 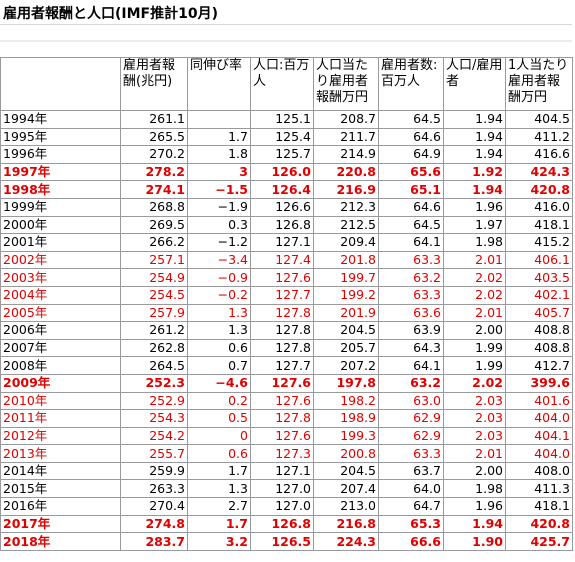 What do you see at coordinates (346, 260) in the screenshot?
I see `value-cell: 201.8` at bounding box center [346, 260].